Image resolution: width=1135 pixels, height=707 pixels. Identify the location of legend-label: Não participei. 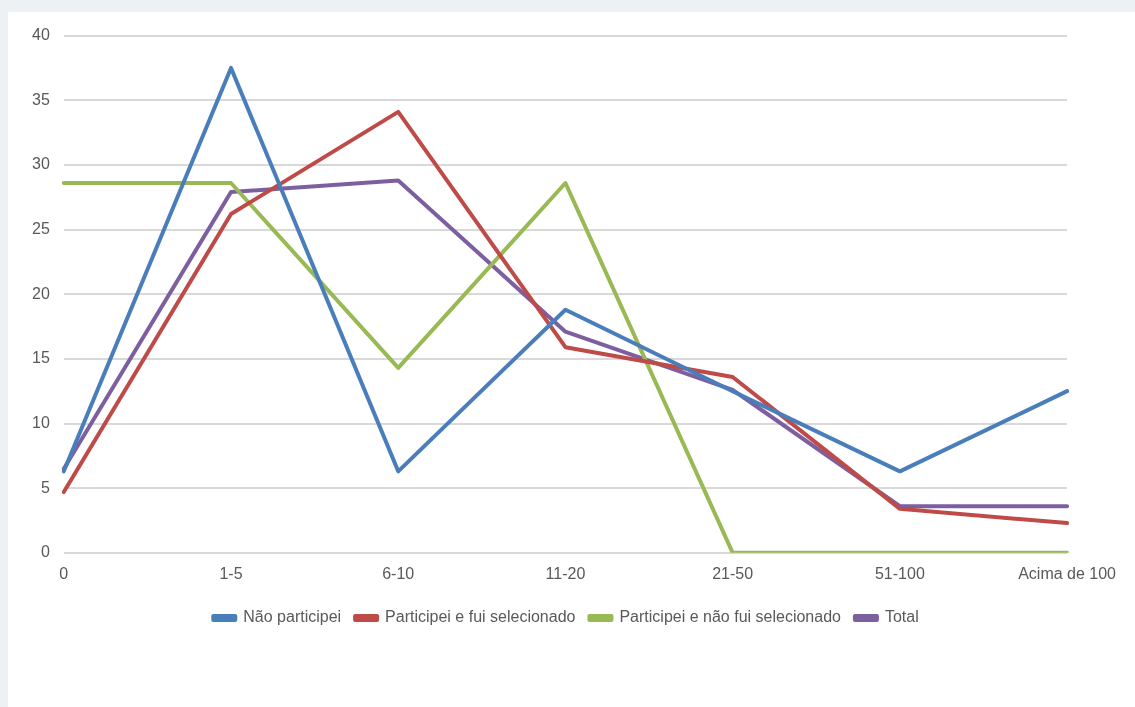
(292, 617).